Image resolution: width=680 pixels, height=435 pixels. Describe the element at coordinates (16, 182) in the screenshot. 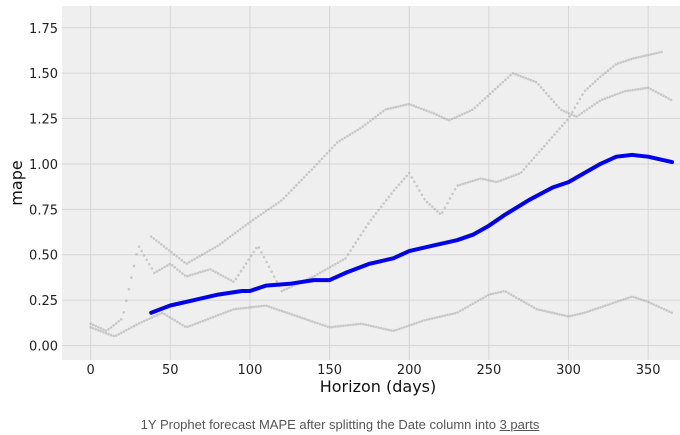

I see `y-axis-label: mape` at that location.